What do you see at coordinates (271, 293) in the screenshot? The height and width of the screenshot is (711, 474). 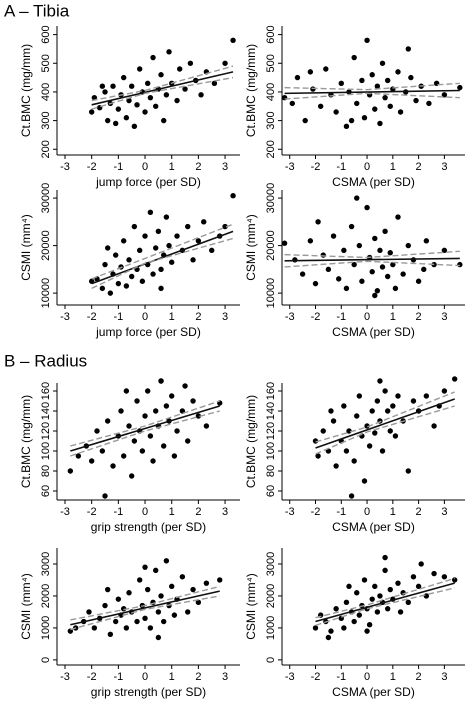 I see `y-tick-label: 10000` at bounding box center [271, 293].